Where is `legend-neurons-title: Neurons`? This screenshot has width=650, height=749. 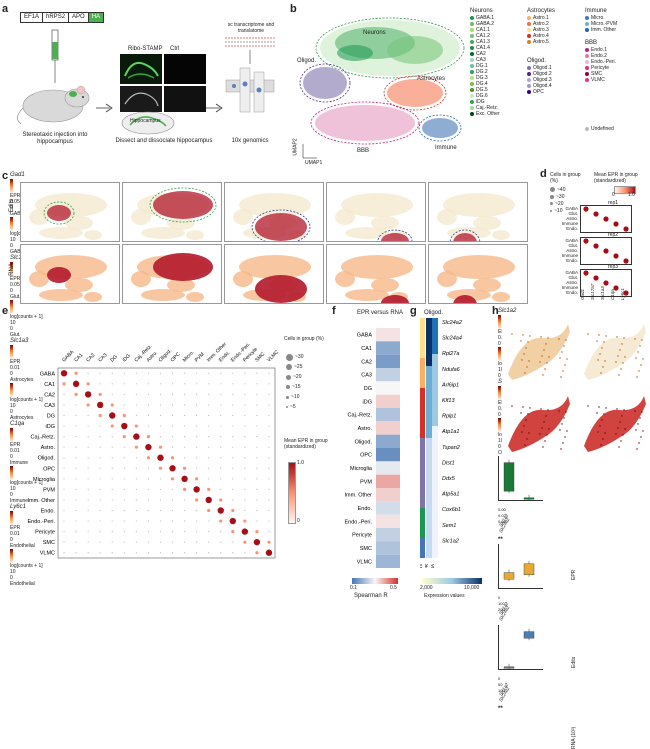 legend-neurons-title: Neurons is located at coordinates (481, 11).